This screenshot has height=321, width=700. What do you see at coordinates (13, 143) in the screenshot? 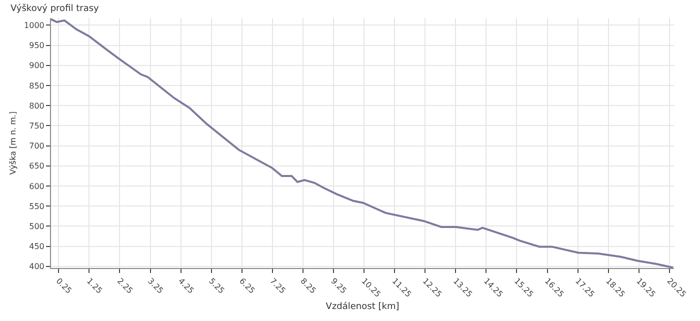
I see `y-axis-title: Výška [m n. m.]` at bounding box center [13, 143].